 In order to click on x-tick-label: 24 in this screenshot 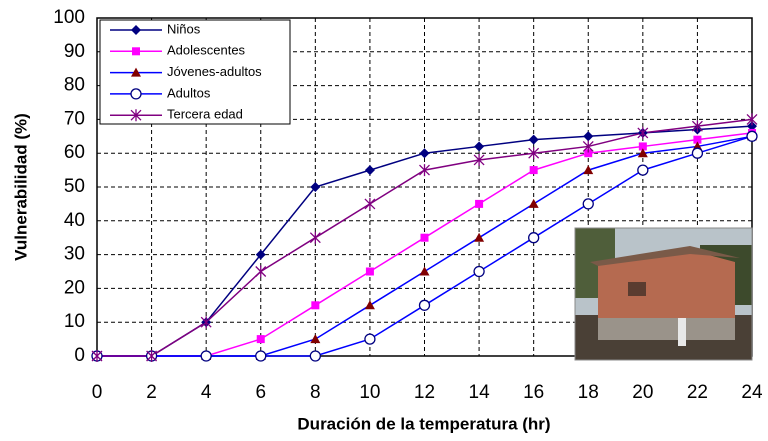, I will do `click(752, 392)`.